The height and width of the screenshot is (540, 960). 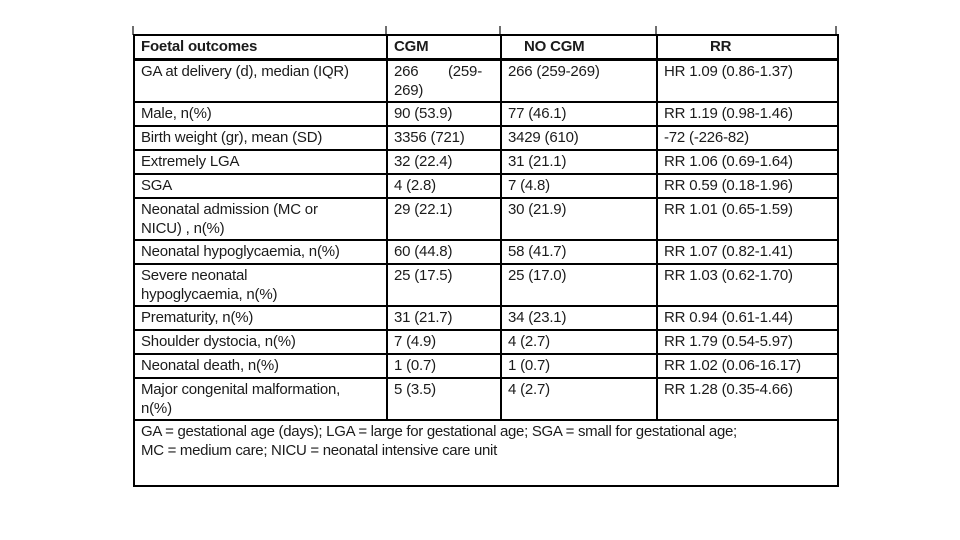 I want to click on cgm-value: 1 (0.7), so click(x=415, y=365).